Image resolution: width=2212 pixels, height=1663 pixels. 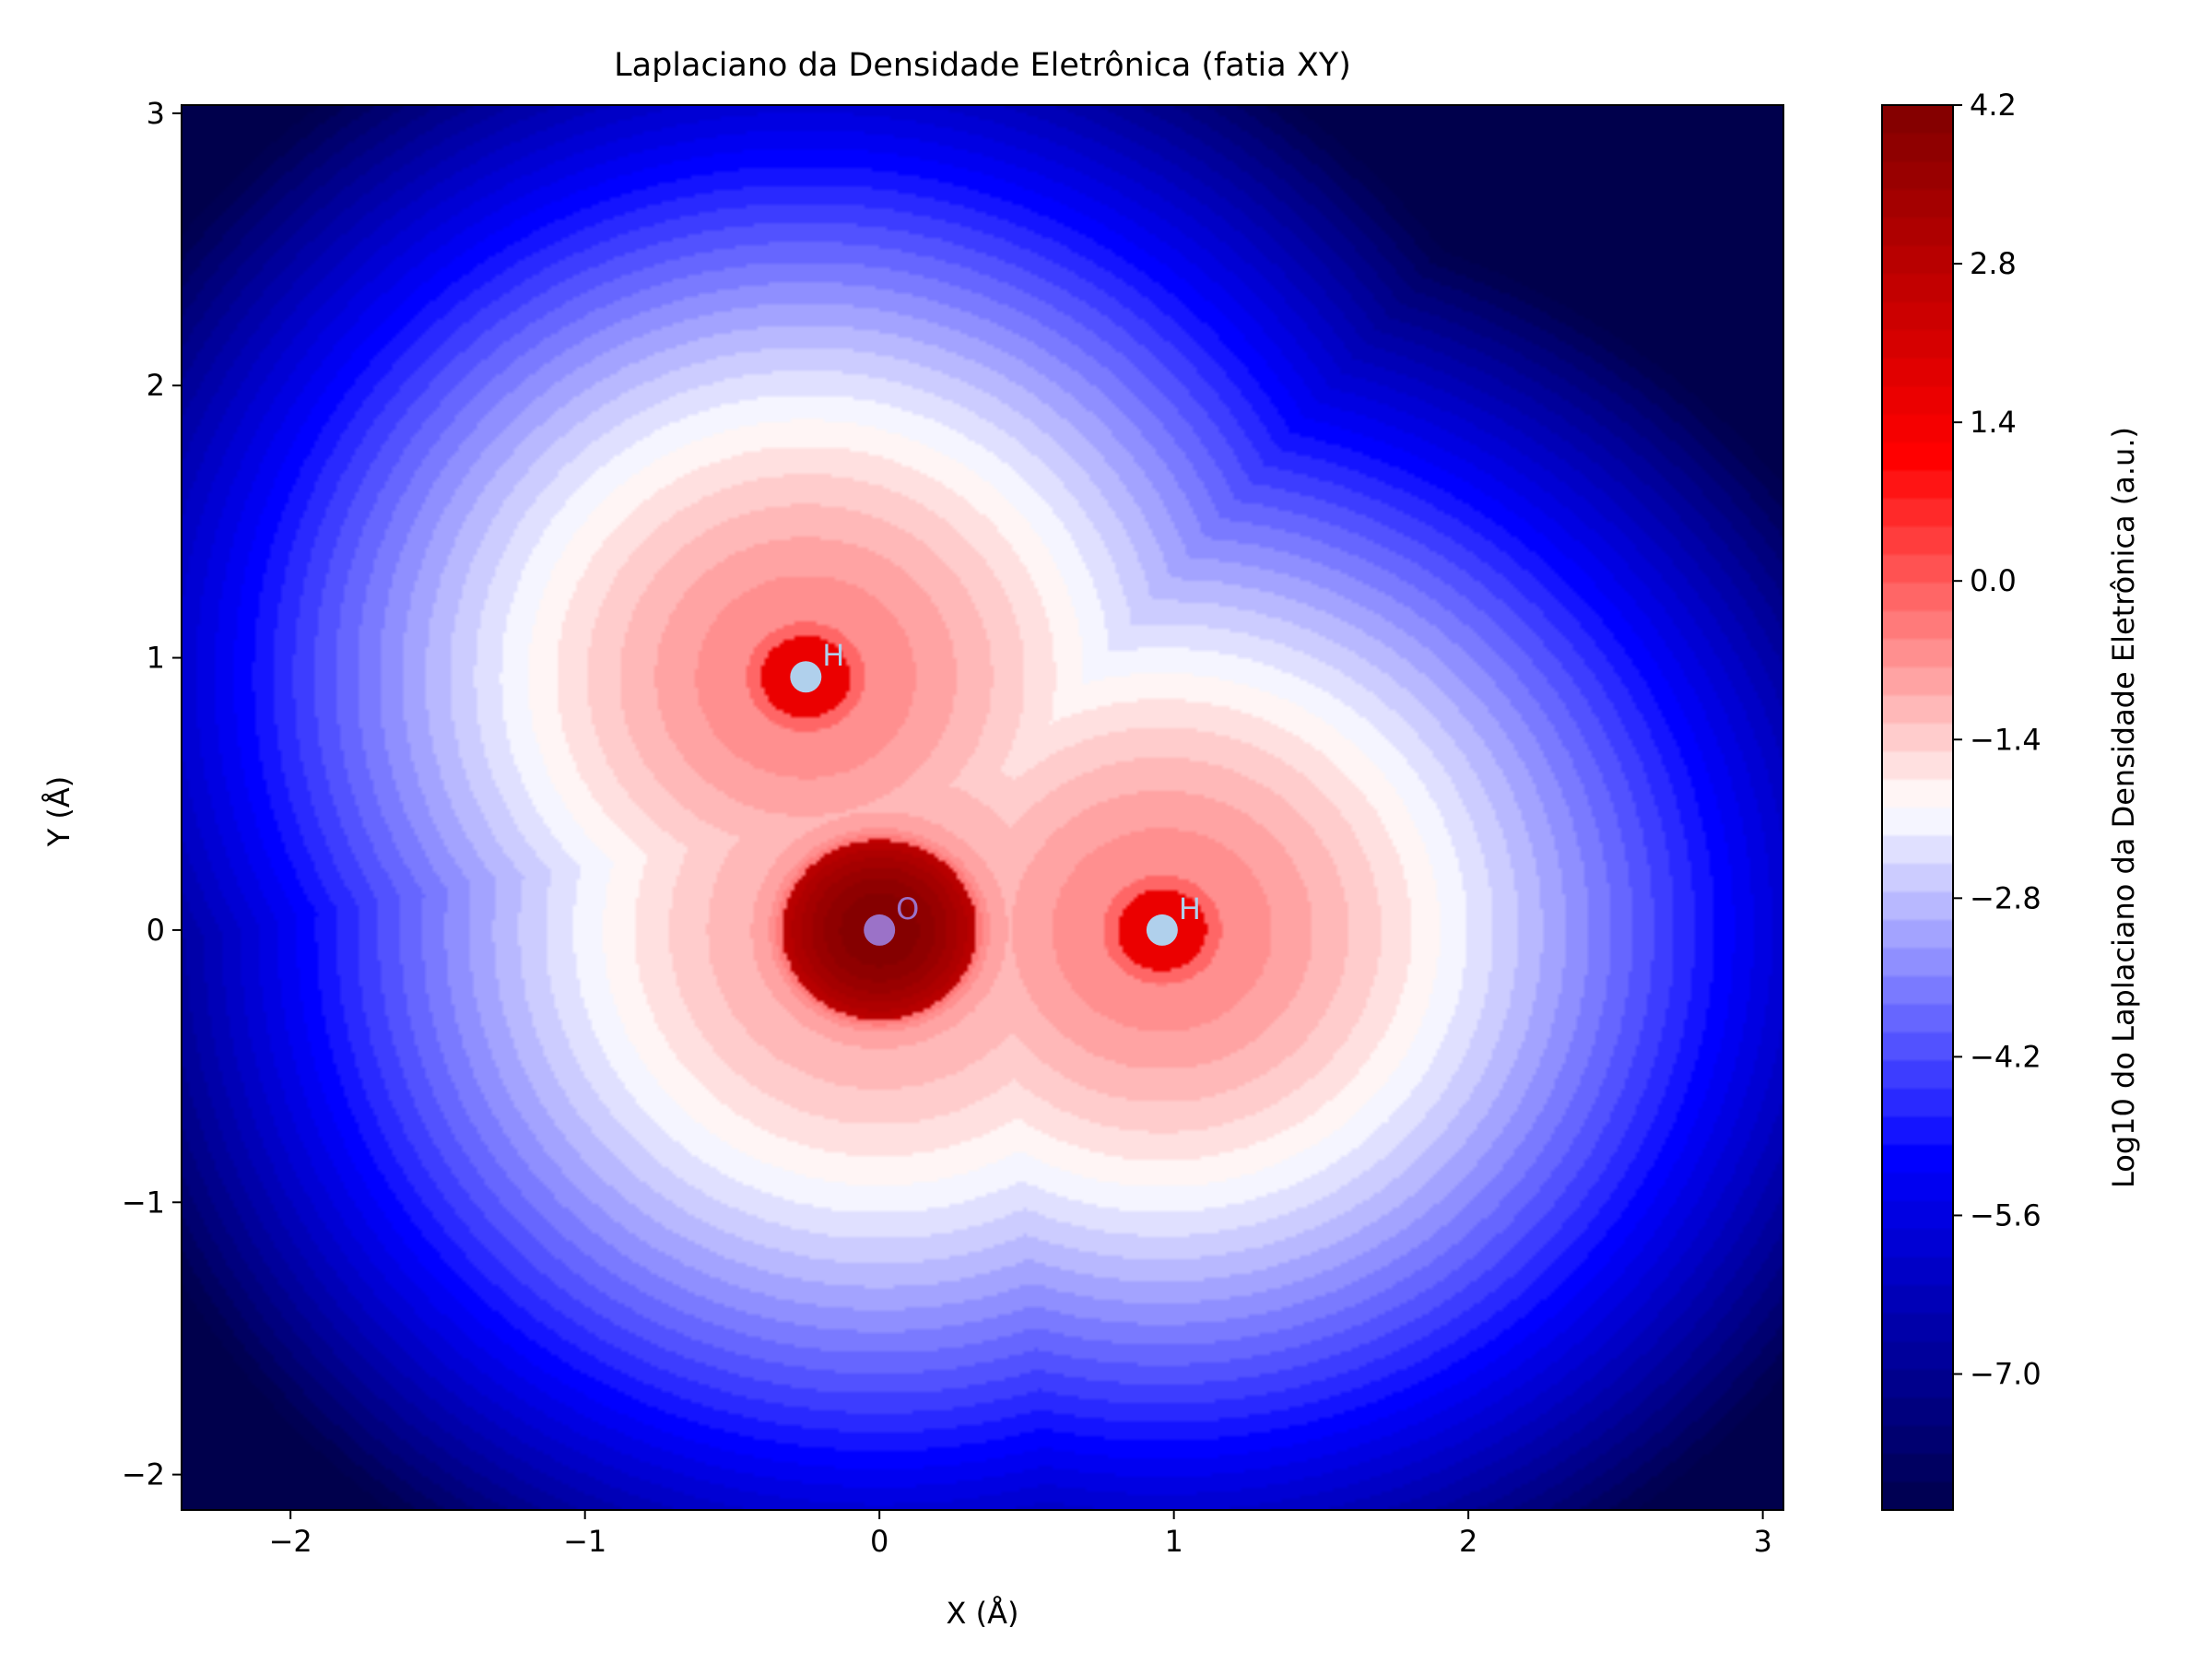 What do you see at coordinates (1993, 105) in the screenshot?
I see `colorbar-tick-label: 4.2` at bounding box center [1993, 105].